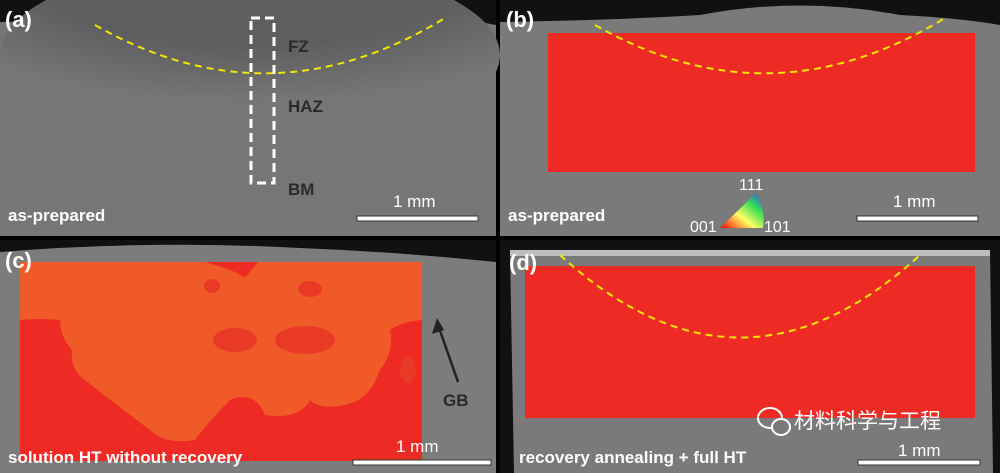 Image resolution: width=1000 pixels, height=473 pixels. What do you see at coordinates (520, 19) in the screenshot?
I see `panel-label: (b)` at bounding box center [520, 19].